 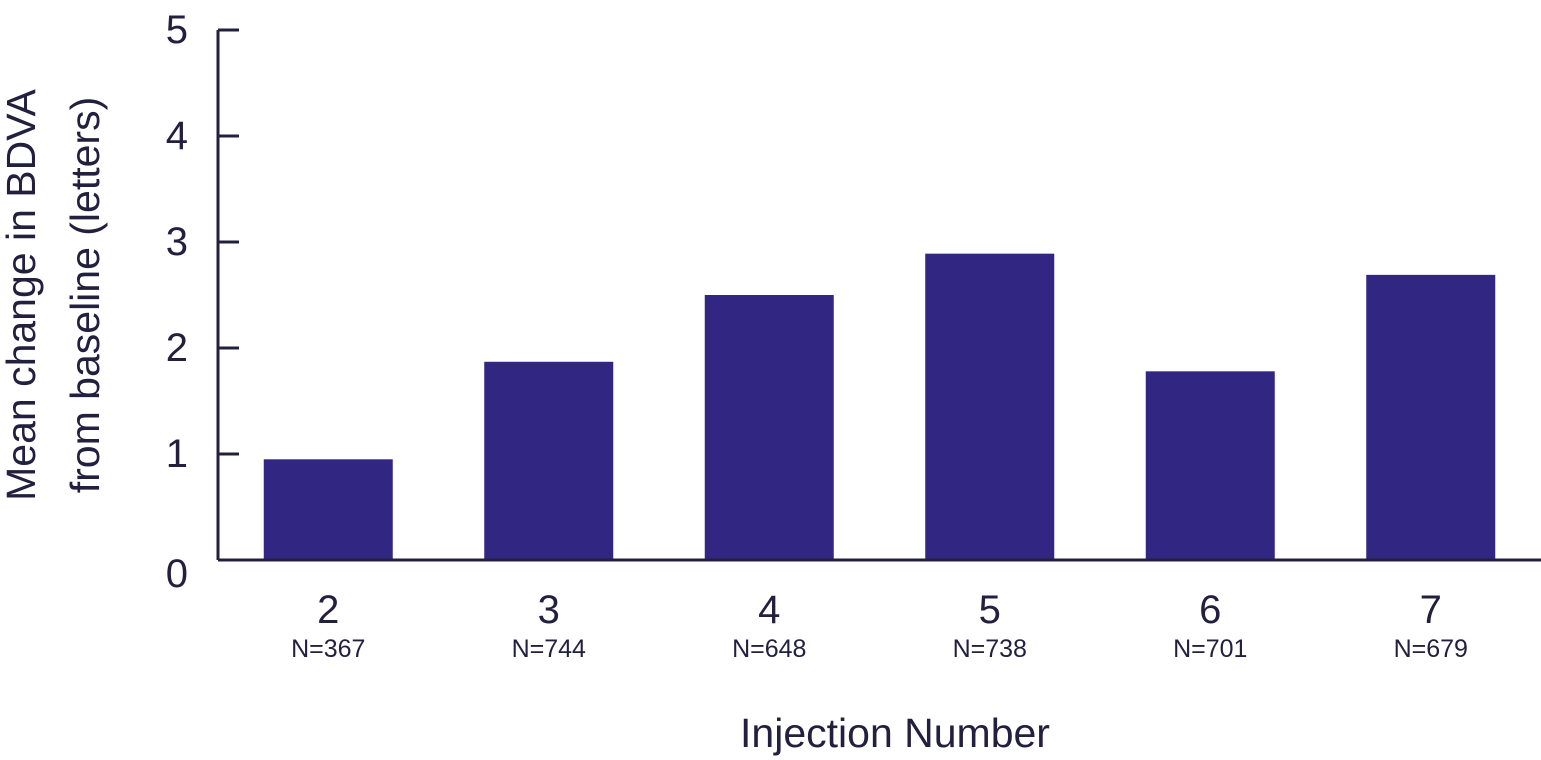 I want to click on x-tick-label-2: 2, so click(x=328, y=610).